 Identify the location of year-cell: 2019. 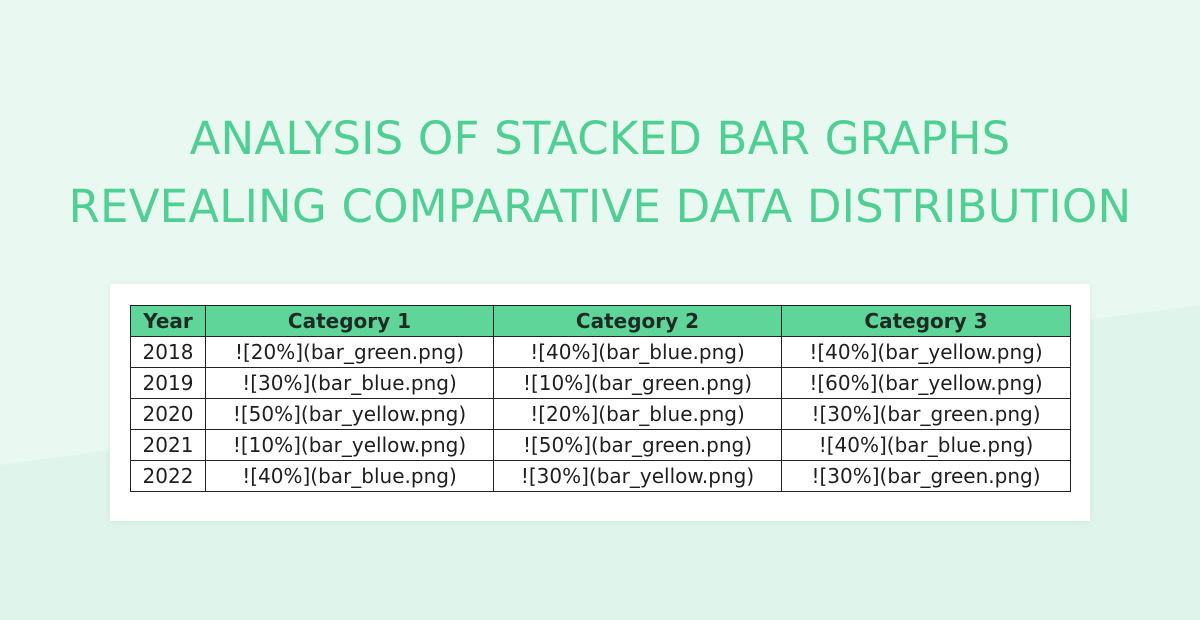
(168, 383).